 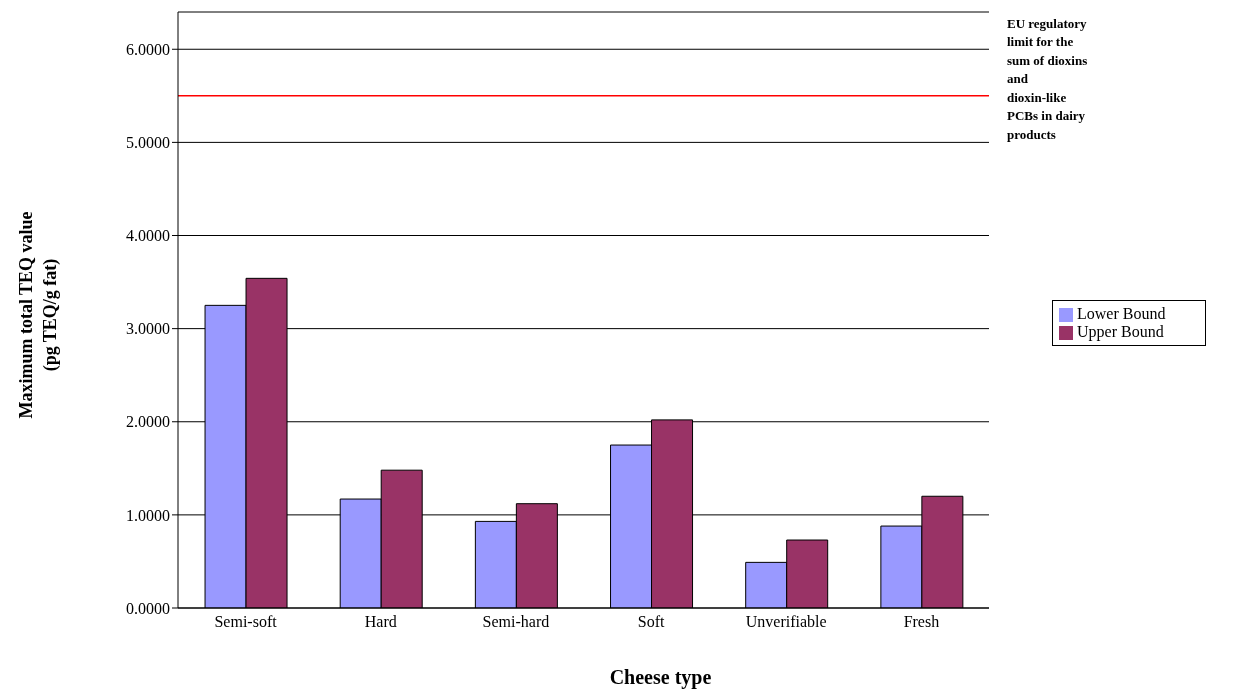 I want to click on x-tick-label: Hard, so click(x=380, y=622).